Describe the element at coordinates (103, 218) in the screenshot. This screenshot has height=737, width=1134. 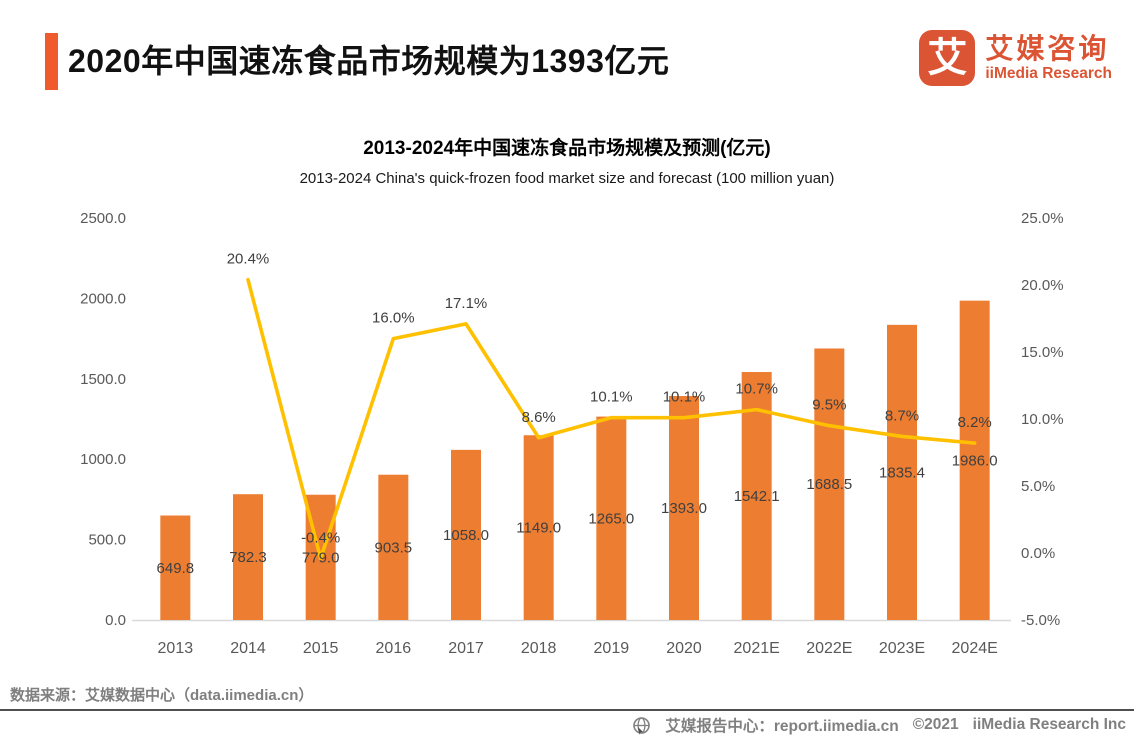
I see `left-axis-tick: 2500.0` at that location.